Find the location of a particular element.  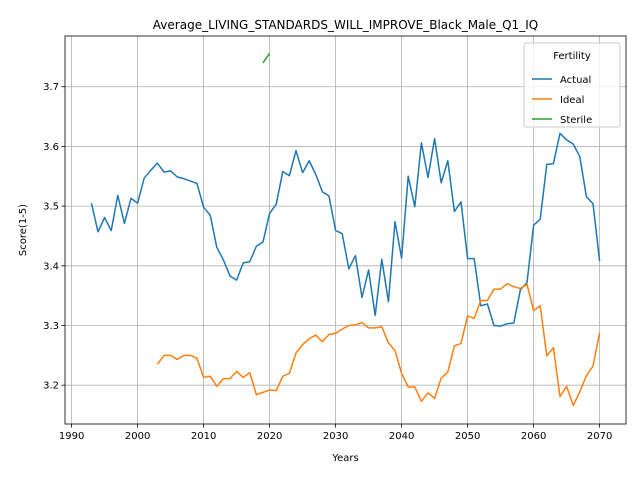

legend: Fertility Actual Ideal Sterile is located at coordinates (572, 85).